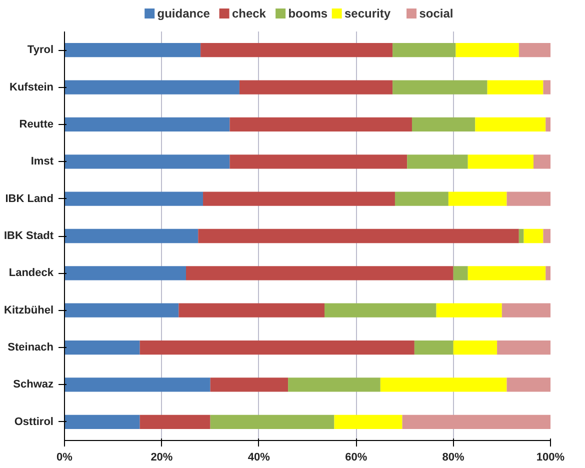 This screenshot has width=585, height=468. What do you see at coordinates (42, 162) in the screenshot?
I see `y-tick-label: Imst` at bounding box center [42, 162].